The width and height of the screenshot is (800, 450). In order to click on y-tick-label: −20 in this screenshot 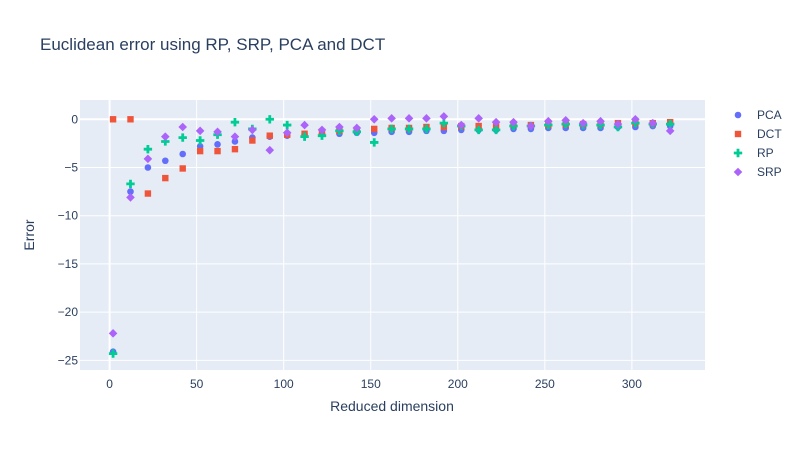, I will do `click(68, 312)`.